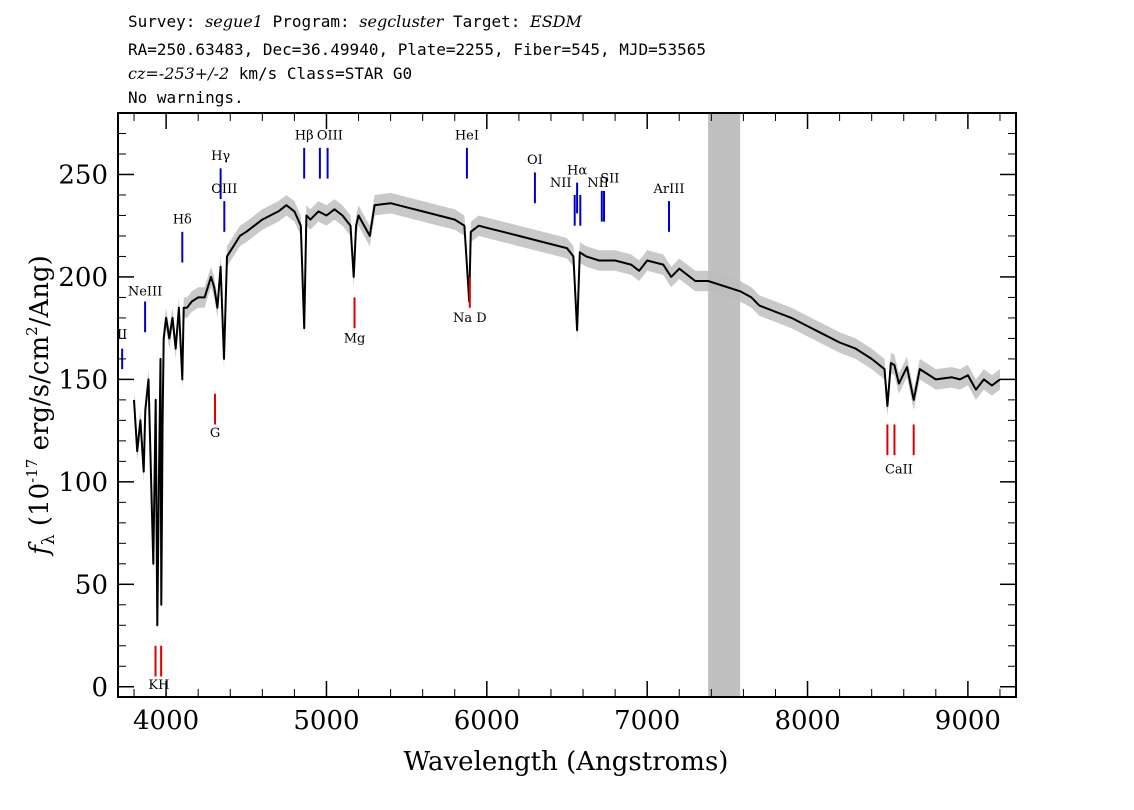 The height and width of the screenshot is (810, 1134). I want to click on absorption-label-g: G, so click(215, 433).